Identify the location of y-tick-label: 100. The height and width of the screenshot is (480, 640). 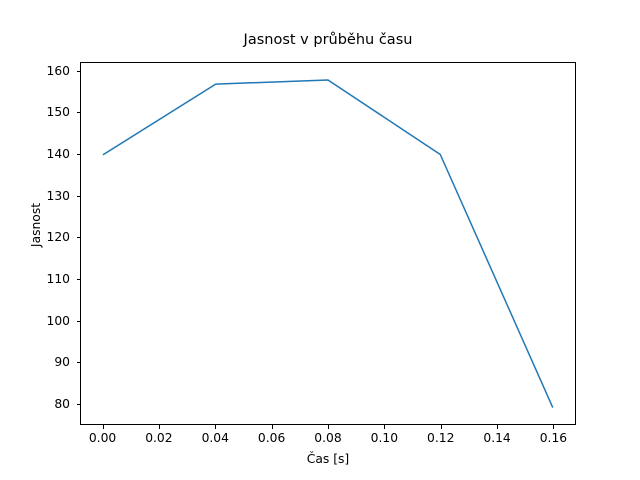
(58, 320).